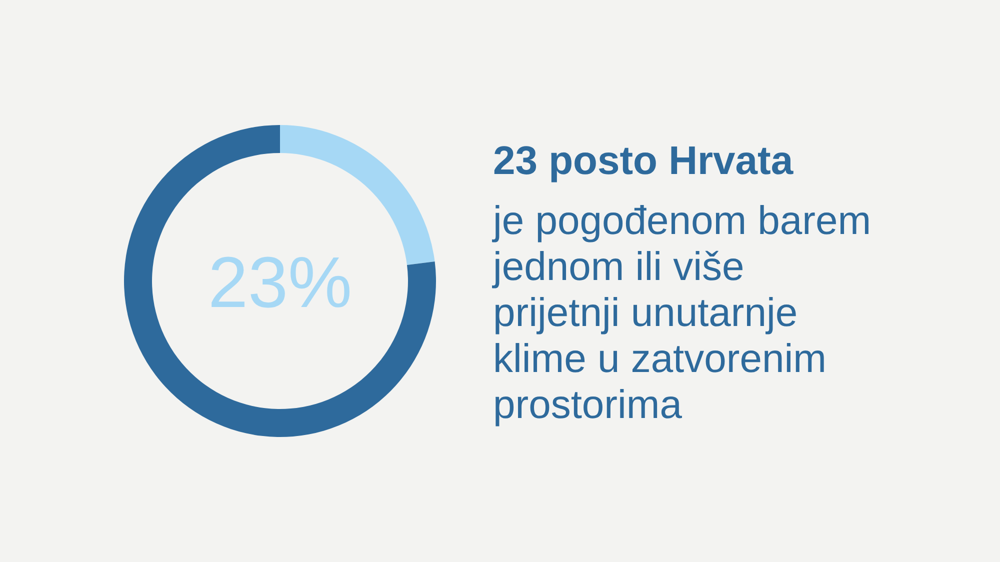 The image size is (1000, 562). I want to click on text: 23%, so click(280, 283).